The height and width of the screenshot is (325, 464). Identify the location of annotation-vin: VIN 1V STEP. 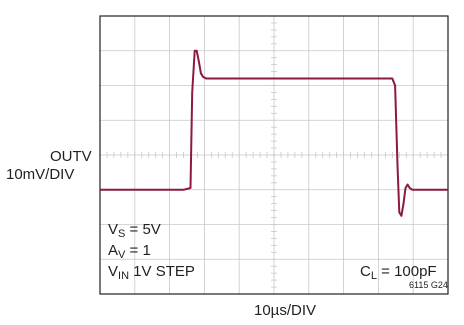
(151, 272).